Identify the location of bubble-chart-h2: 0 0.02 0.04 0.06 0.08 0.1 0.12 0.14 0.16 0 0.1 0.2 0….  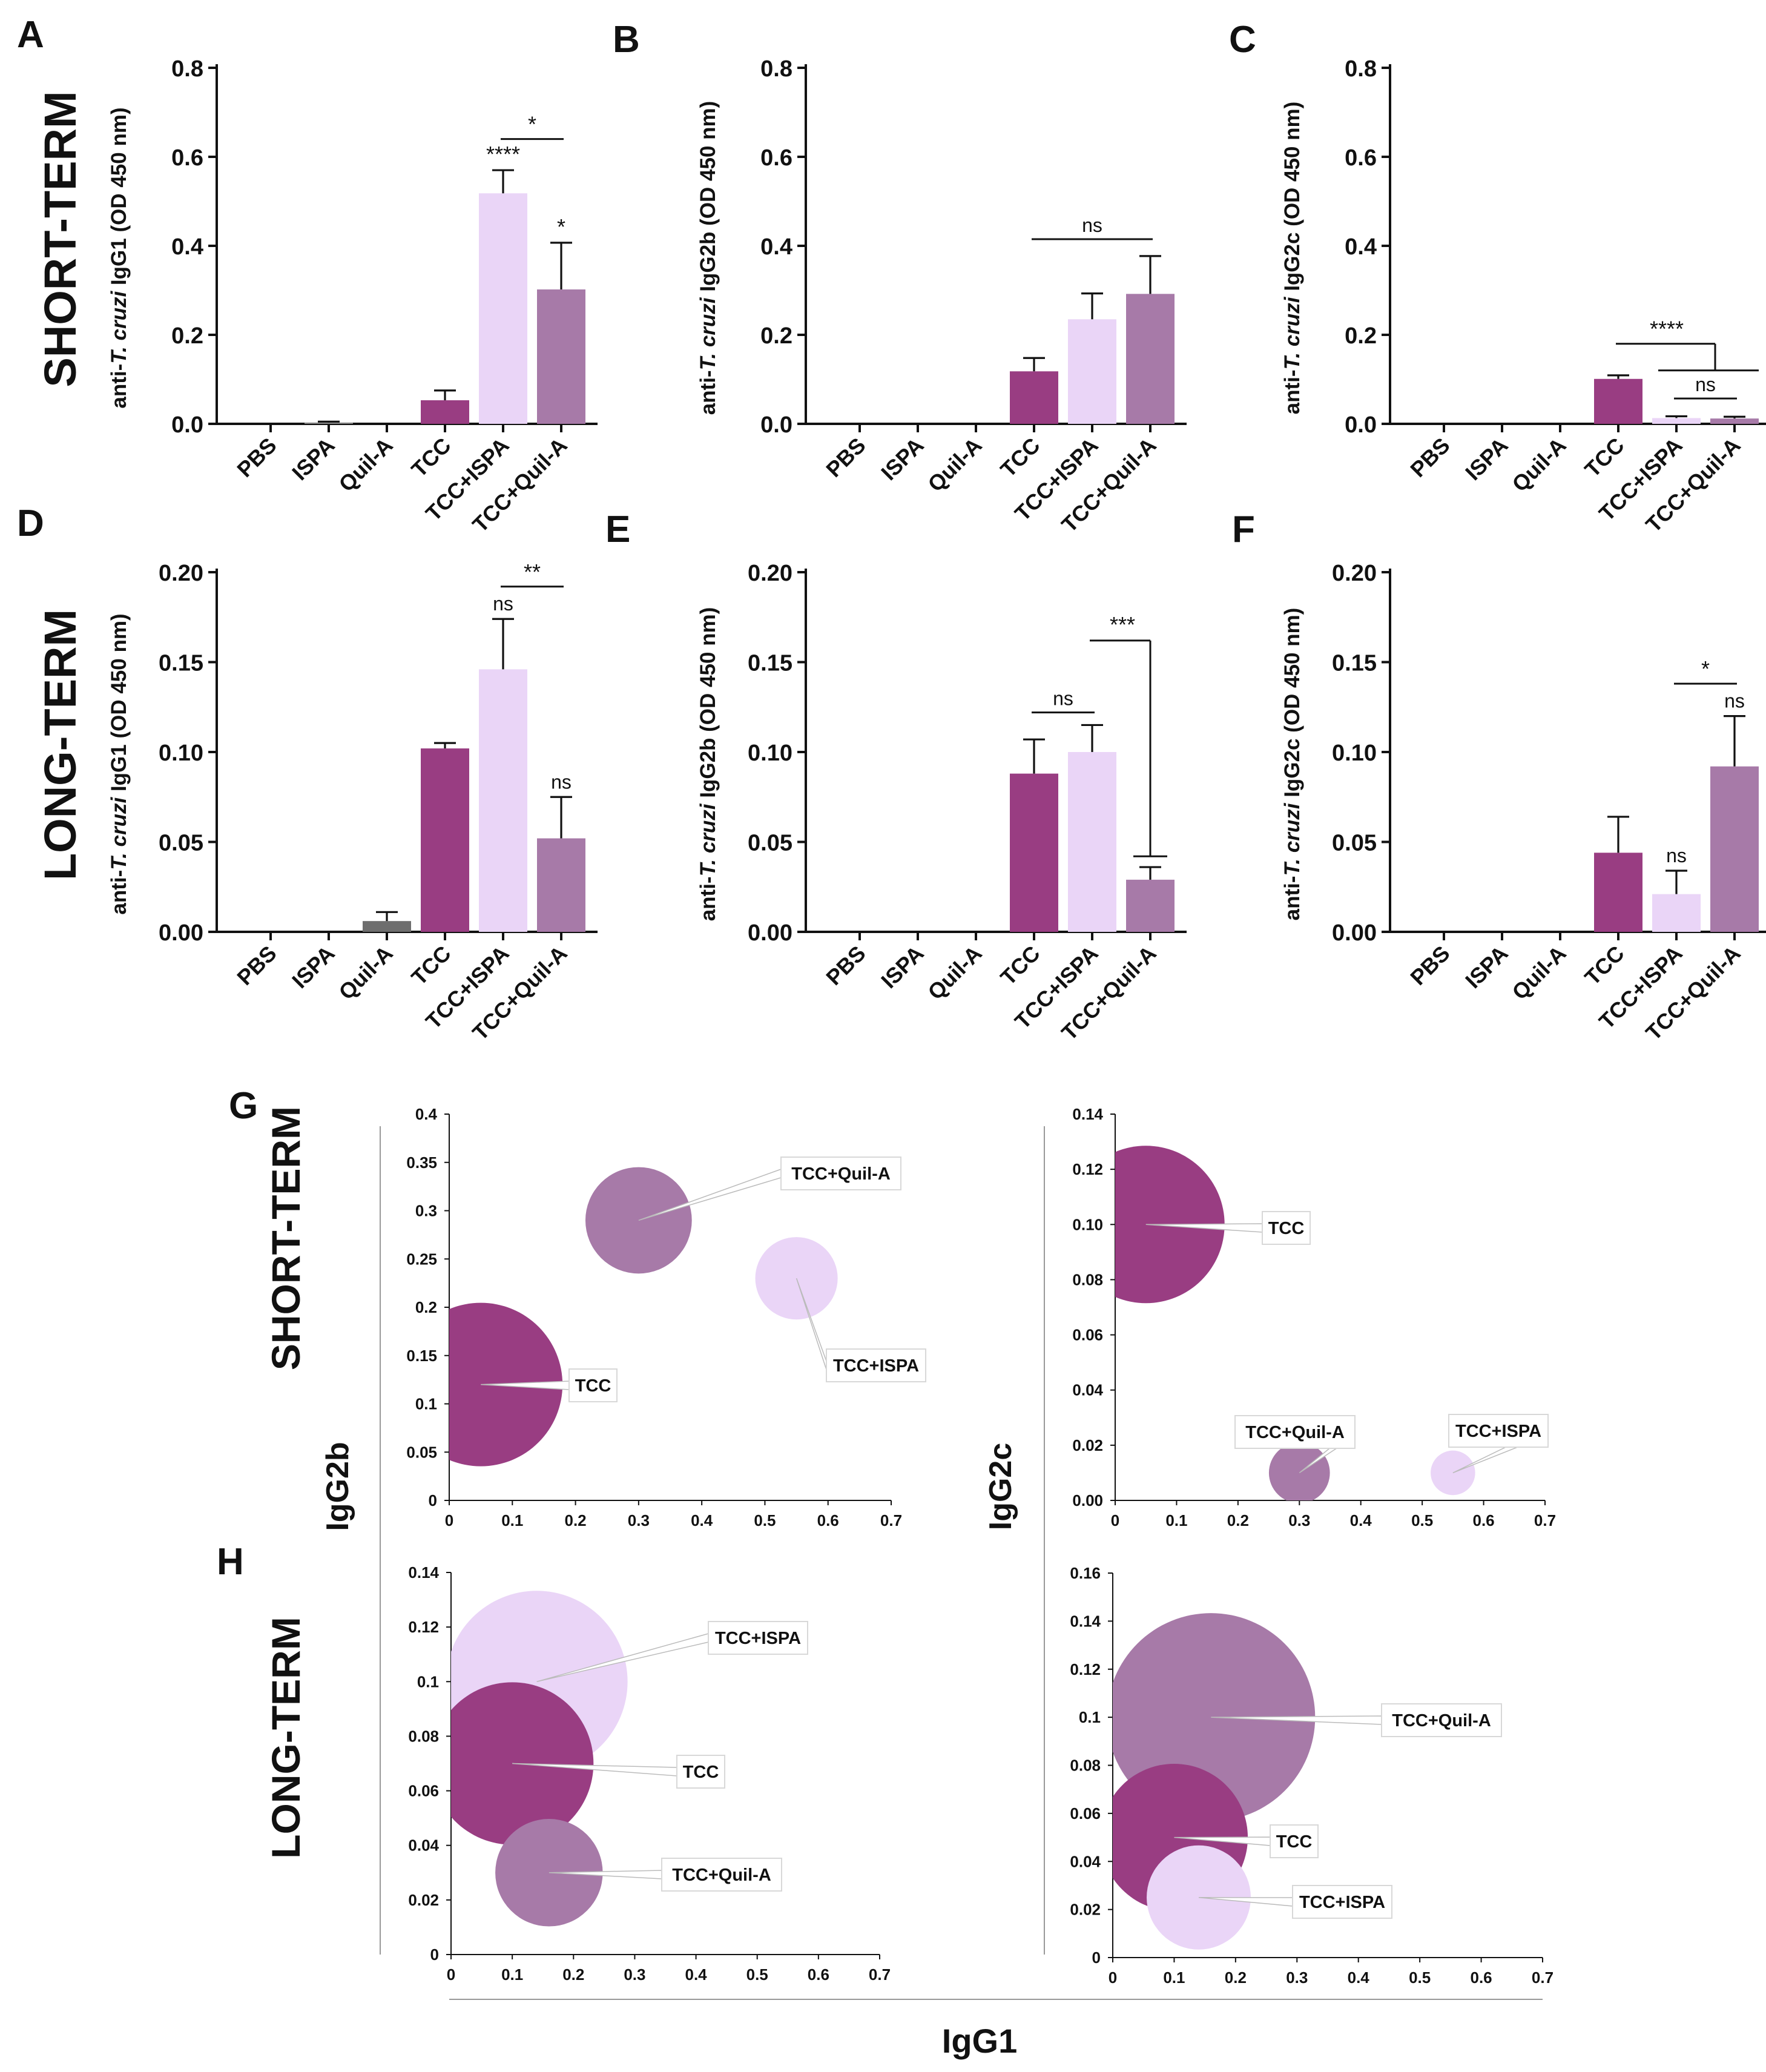
(1311, 1775).